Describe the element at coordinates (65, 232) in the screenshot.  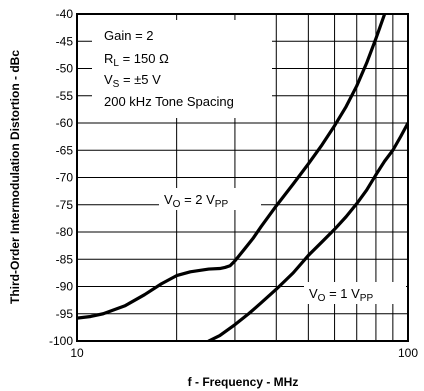
I see `y-tick-label: -80` at that location.